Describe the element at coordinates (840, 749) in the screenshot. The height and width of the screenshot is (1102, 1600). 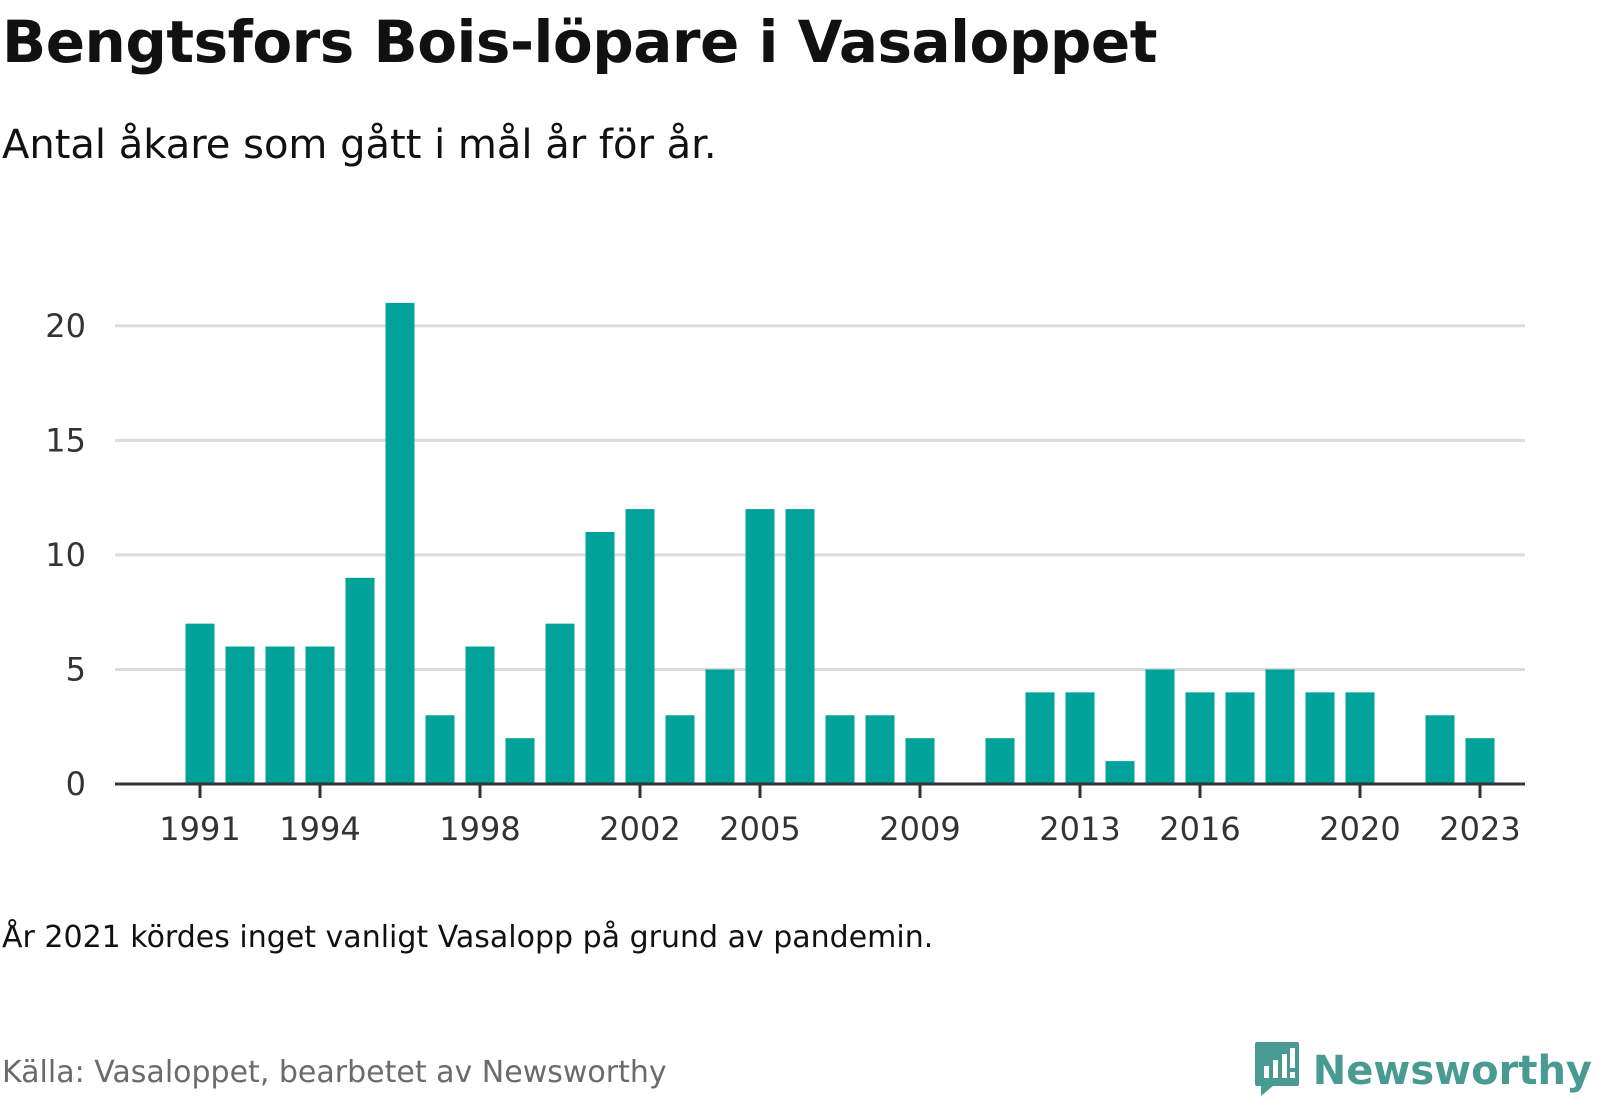
I see `bar-2007` at that location.